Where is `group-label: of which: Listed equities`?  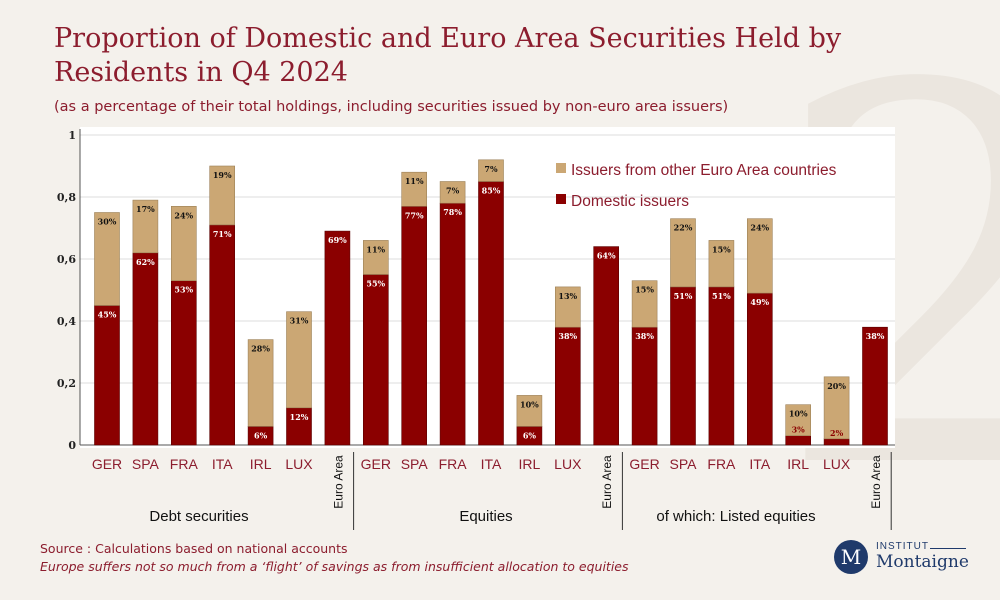
group-label: of which: Listed equities is located at coordinates (735, 516).